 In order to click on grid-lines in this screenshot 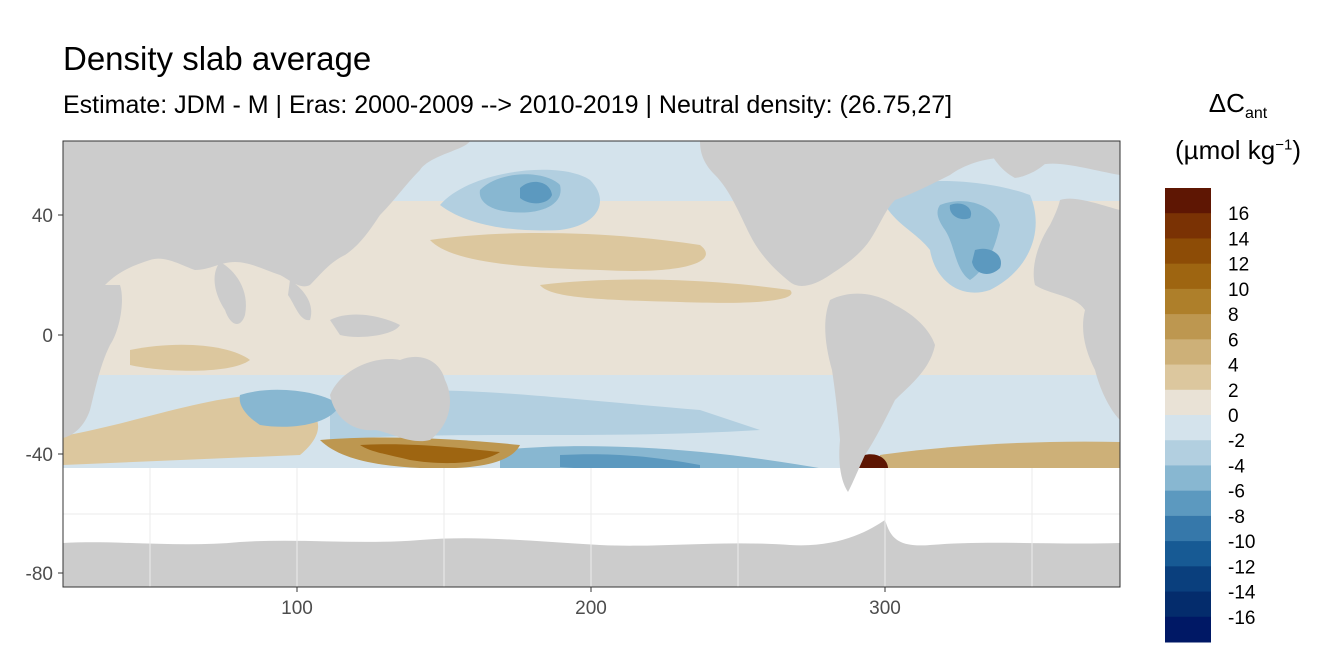, I will do `click(591, 527)`.